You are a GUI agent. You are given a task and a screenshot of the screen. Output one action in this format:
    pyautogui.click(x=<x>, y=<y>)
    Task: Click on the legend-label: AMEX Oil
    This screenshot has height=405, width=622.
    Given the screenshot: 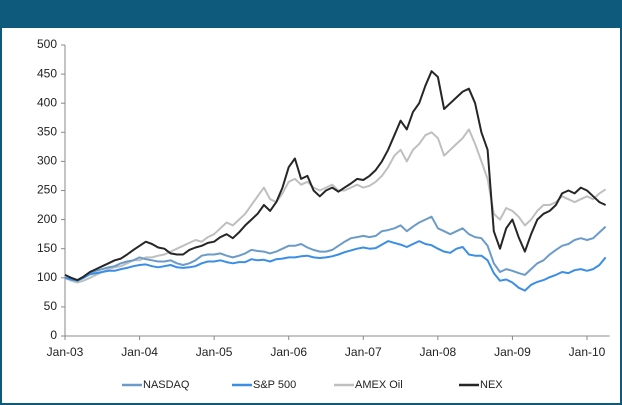 What is the action you would take?
    pyautogui.click(x=379, y=385)
    